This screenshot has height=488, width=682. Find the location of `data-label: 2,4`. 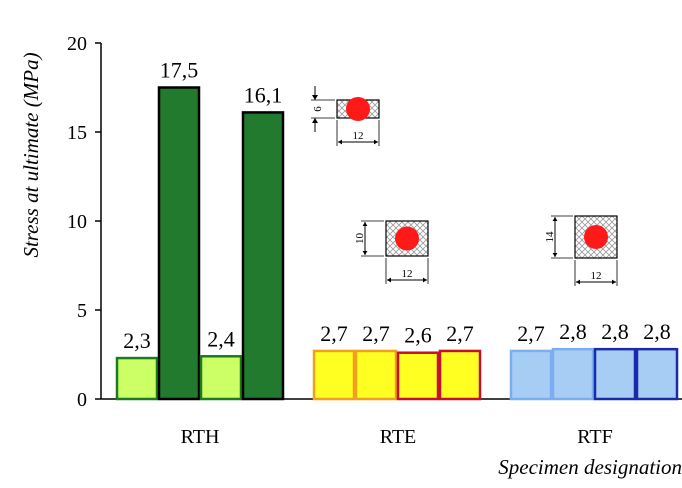

data-label: 2,4 is located at coordinates (221, 338).